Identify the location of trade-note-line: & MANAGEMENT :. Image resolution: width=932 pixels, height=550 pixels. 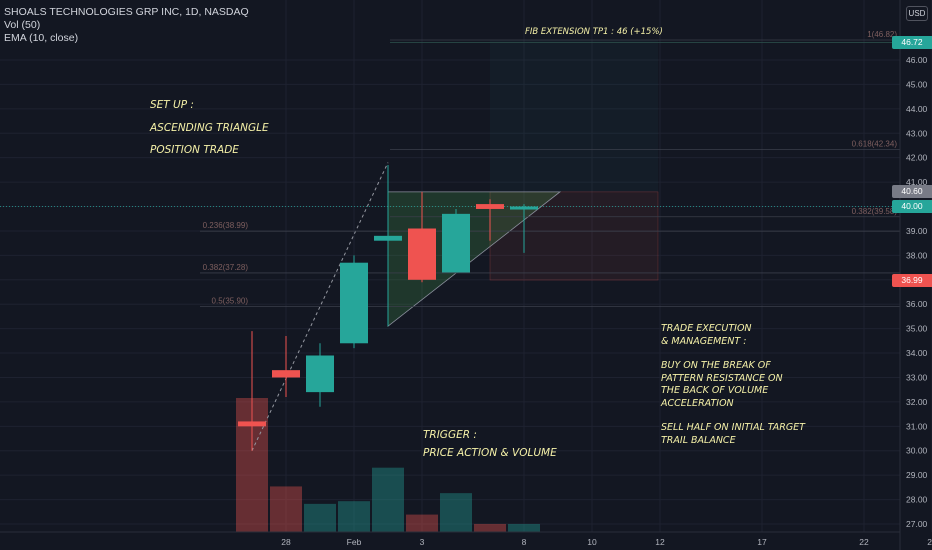
(704, 341).